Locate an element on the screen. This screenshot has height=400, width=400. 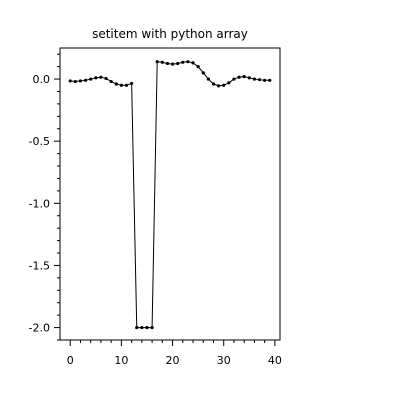
x-tick-label: 30 is located at coordinates (224, 360).